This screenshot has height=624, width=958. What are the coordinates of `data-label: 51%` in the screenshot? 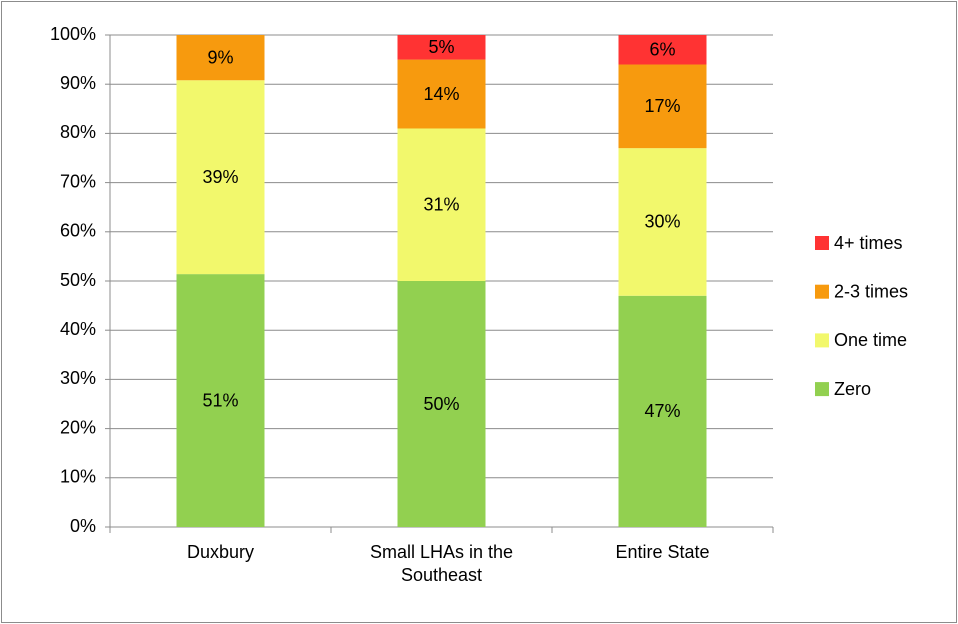 It's located at (220, 400).